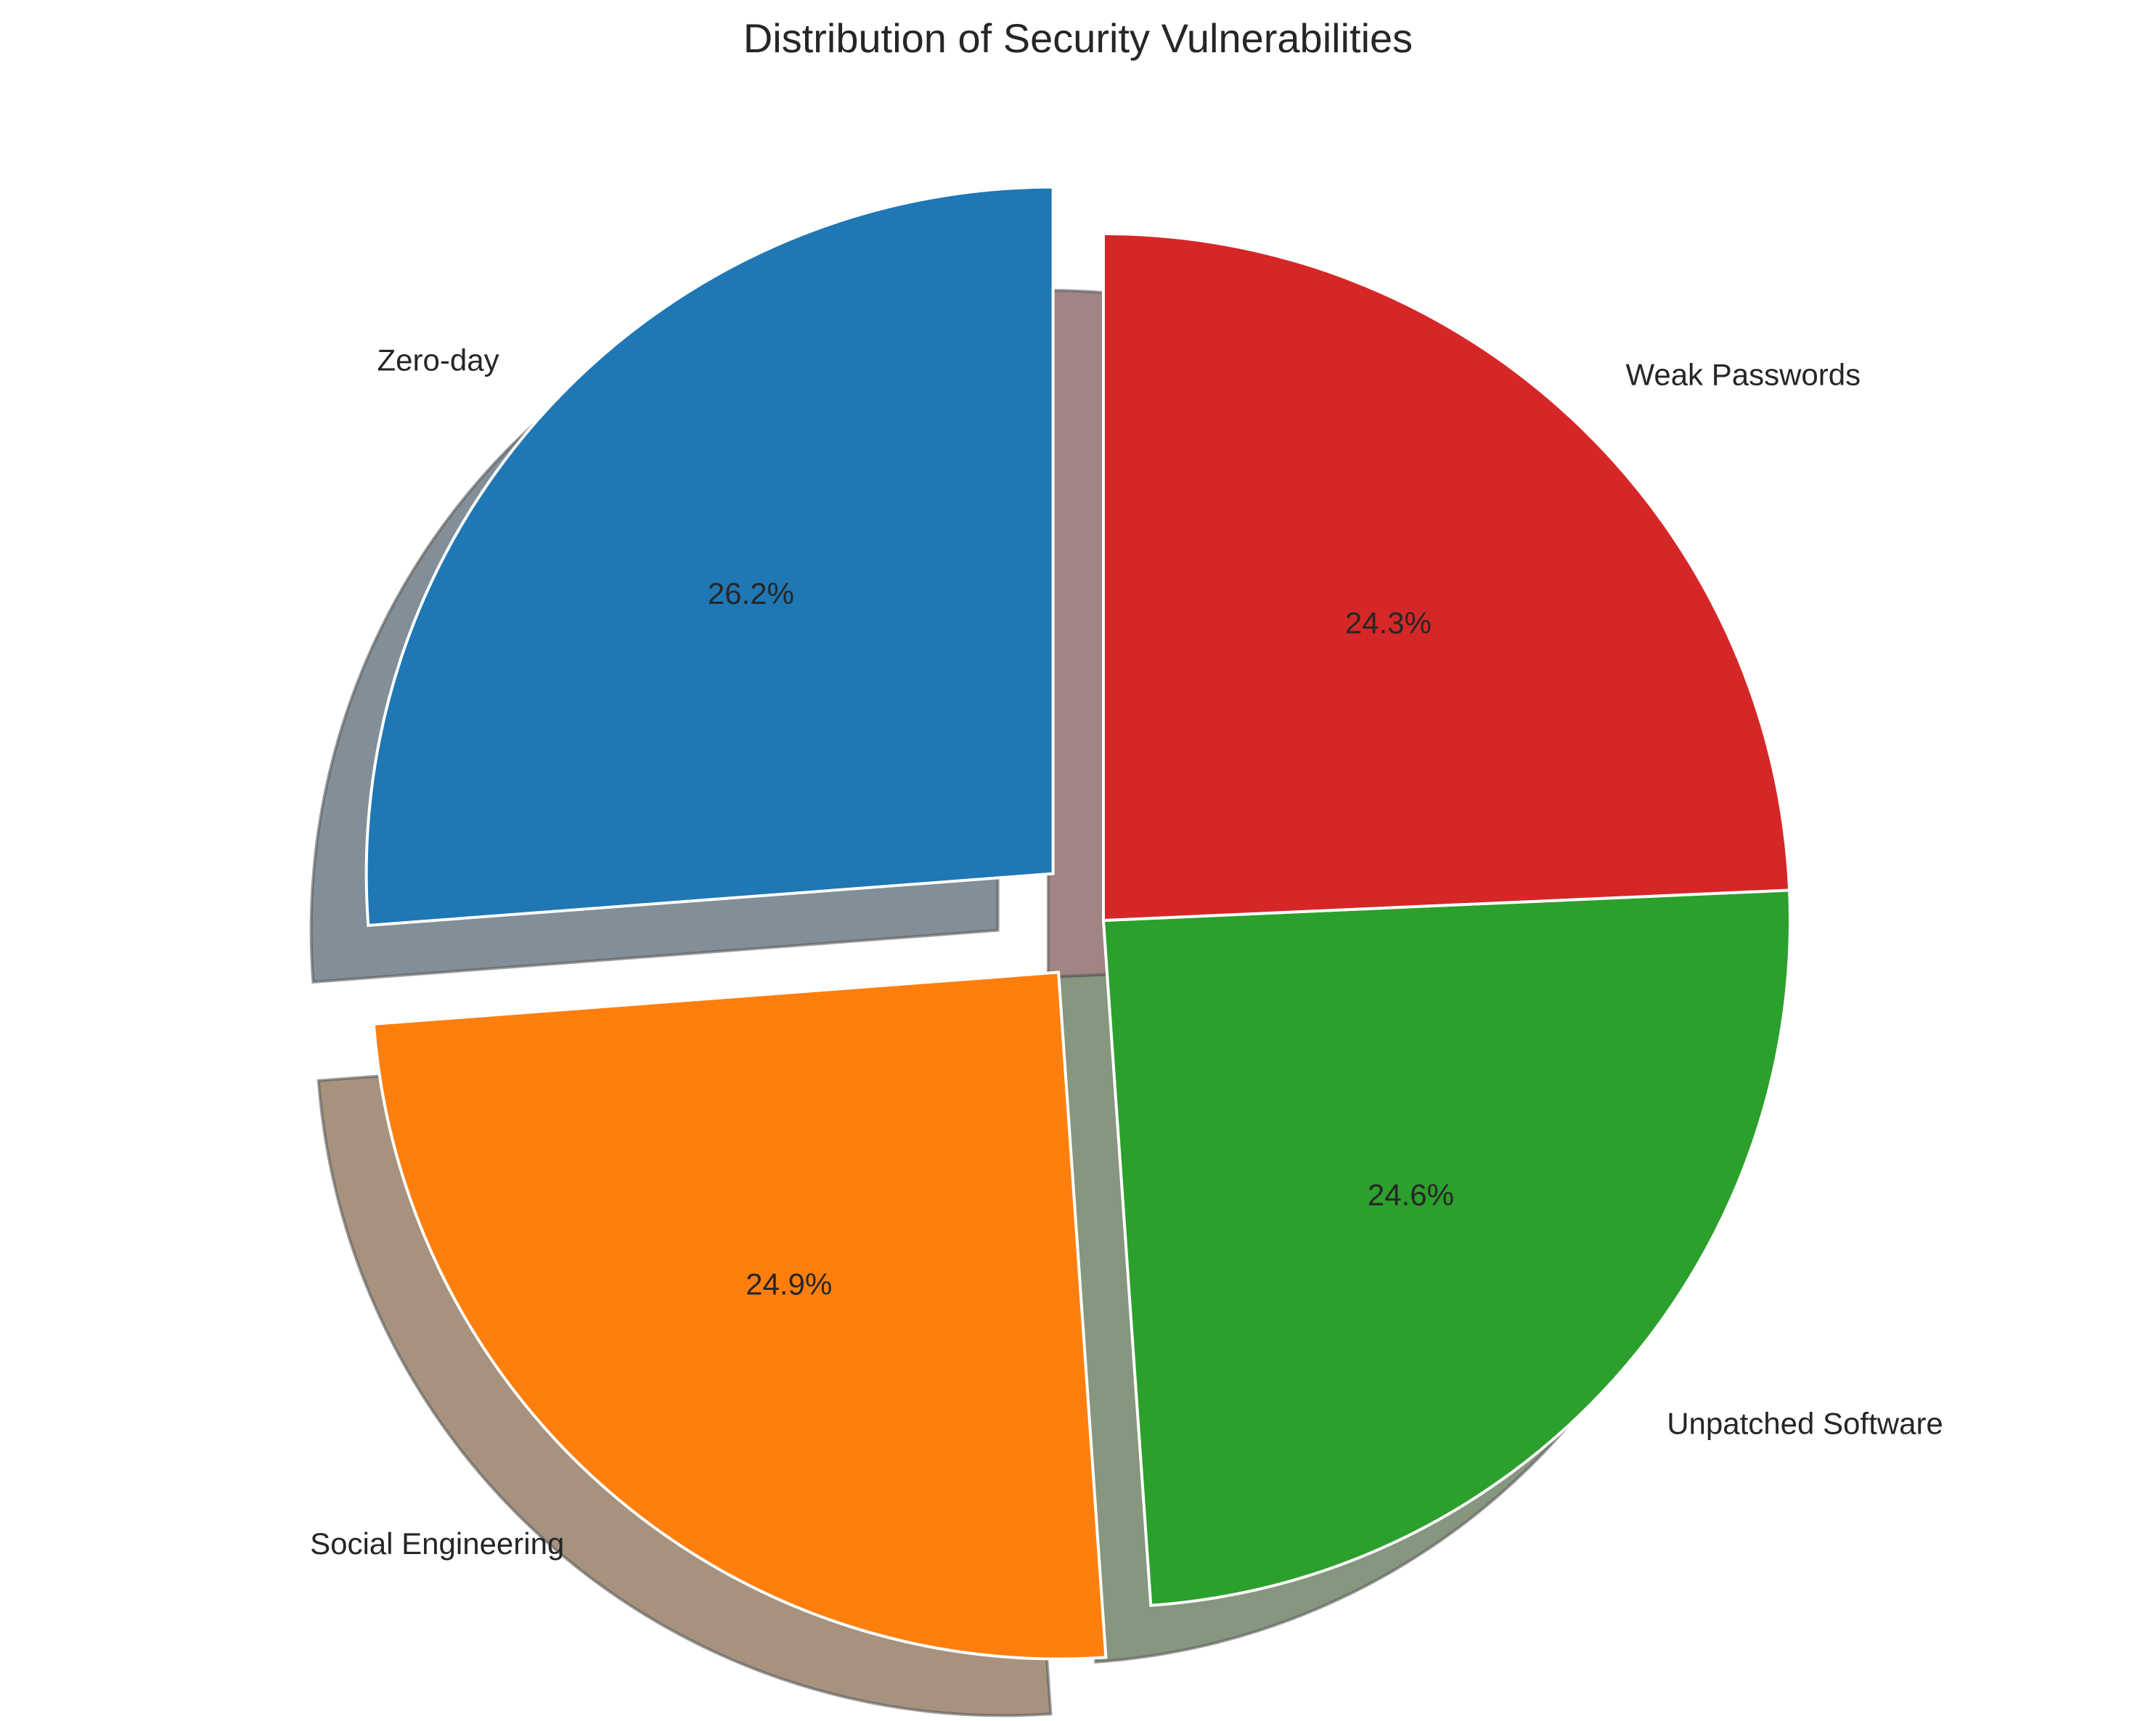 This screenshot has width=2156, height=1721. What do you see at coordinates (438, 360) in the screenshot?
I see `slice-label-zero-day: Zero-day` at bounding box center [438, 360].